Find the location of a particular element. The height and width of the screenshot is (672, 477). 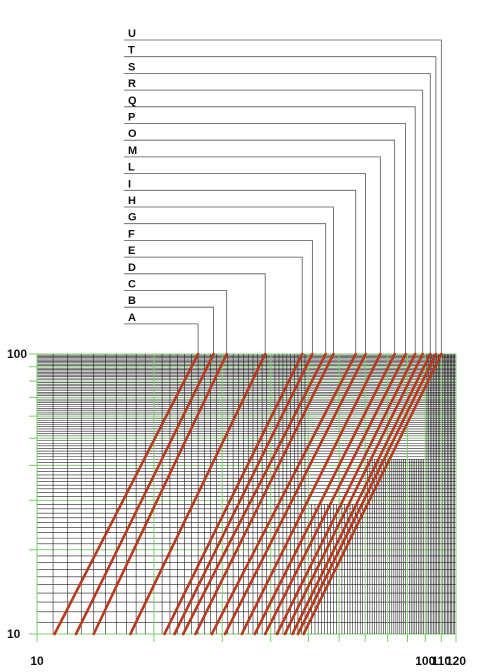

curve-label-l: L is located at coordinates (131, 168).